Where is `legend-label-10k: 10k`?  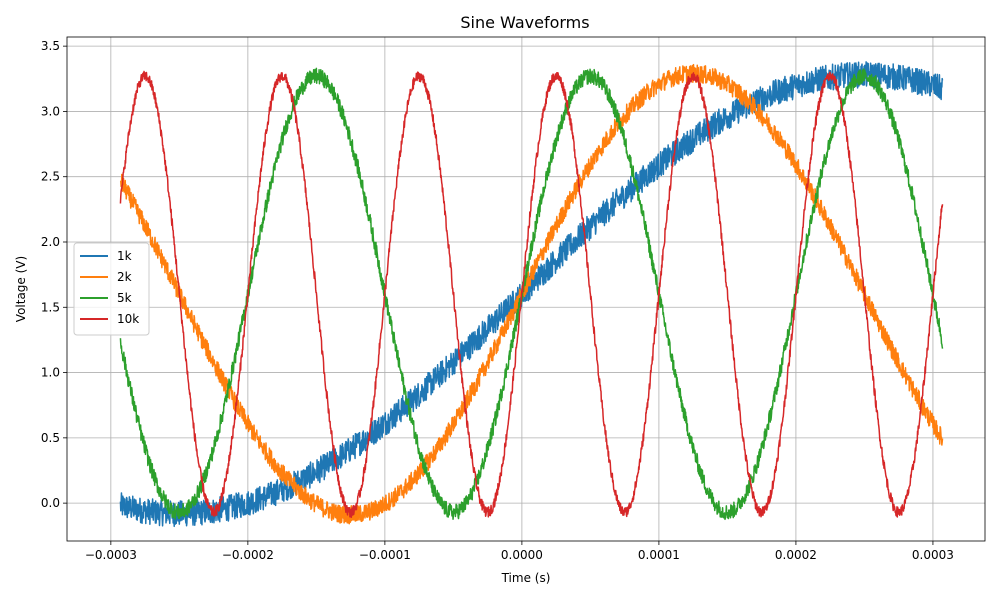
legend-label-10k: 10k is located at coordinates (128, 319).